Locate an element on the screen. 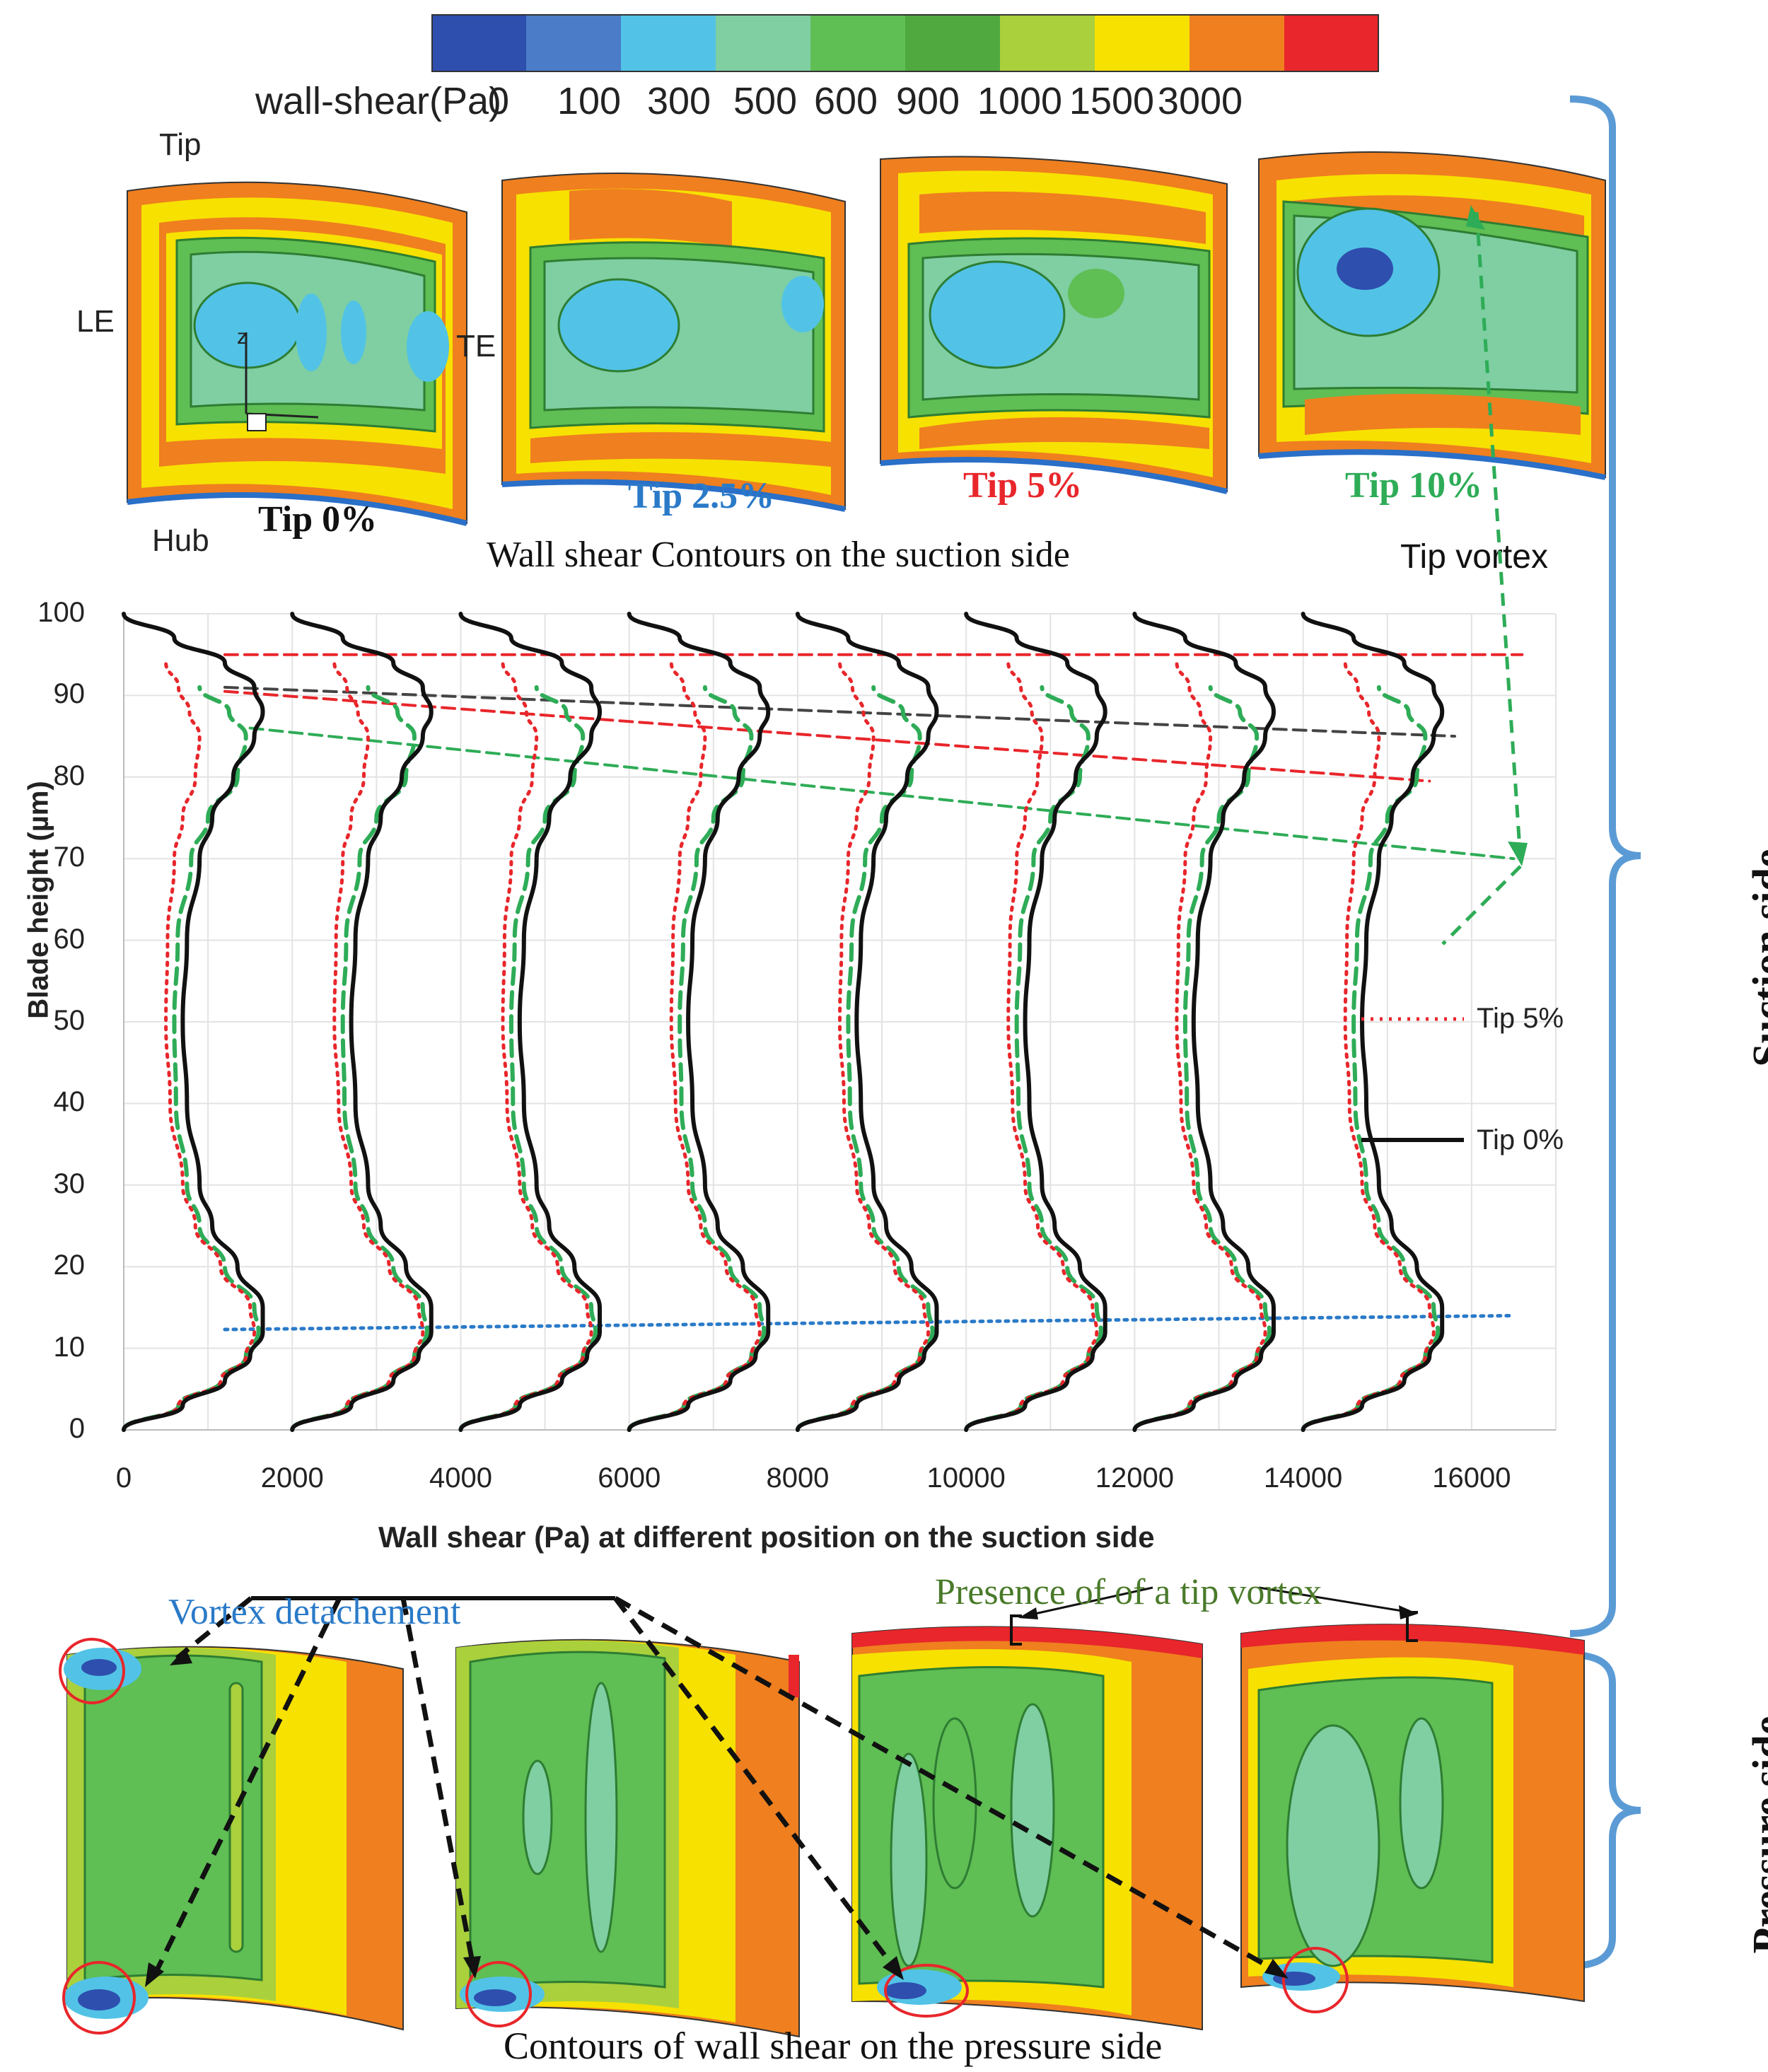  side-brackets is located at coordinates (1605, 1032).